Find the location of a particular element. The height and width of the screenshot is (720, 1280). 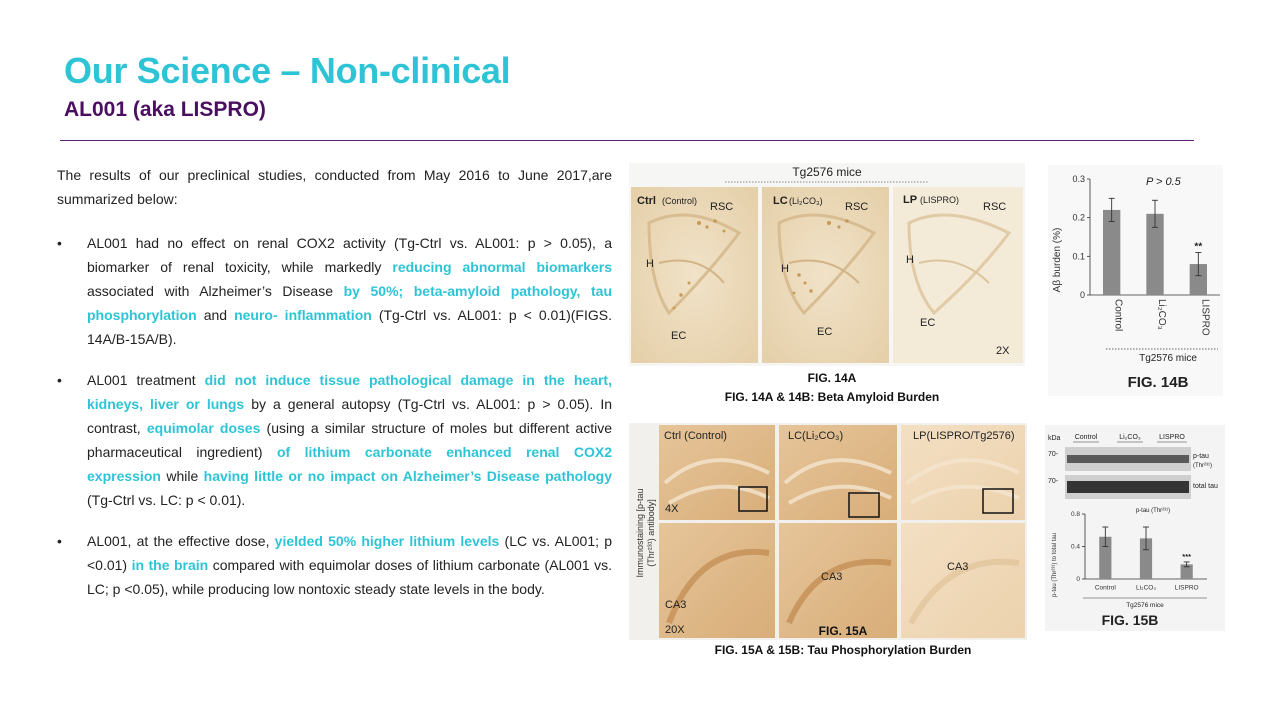

bullet-text: AL001 treatment is located at coordinates (146, 380).